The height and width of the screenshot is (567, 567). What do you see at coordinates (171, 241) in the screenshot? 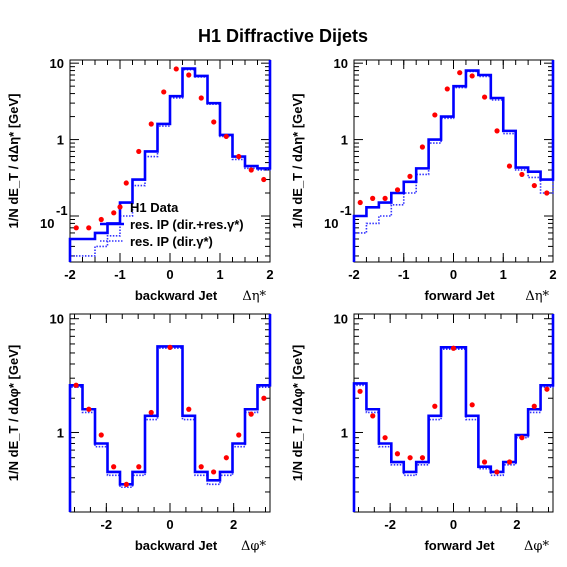
I see `legend-entry: res. IP (dir.γ*)` at bounding box center [171, 241].